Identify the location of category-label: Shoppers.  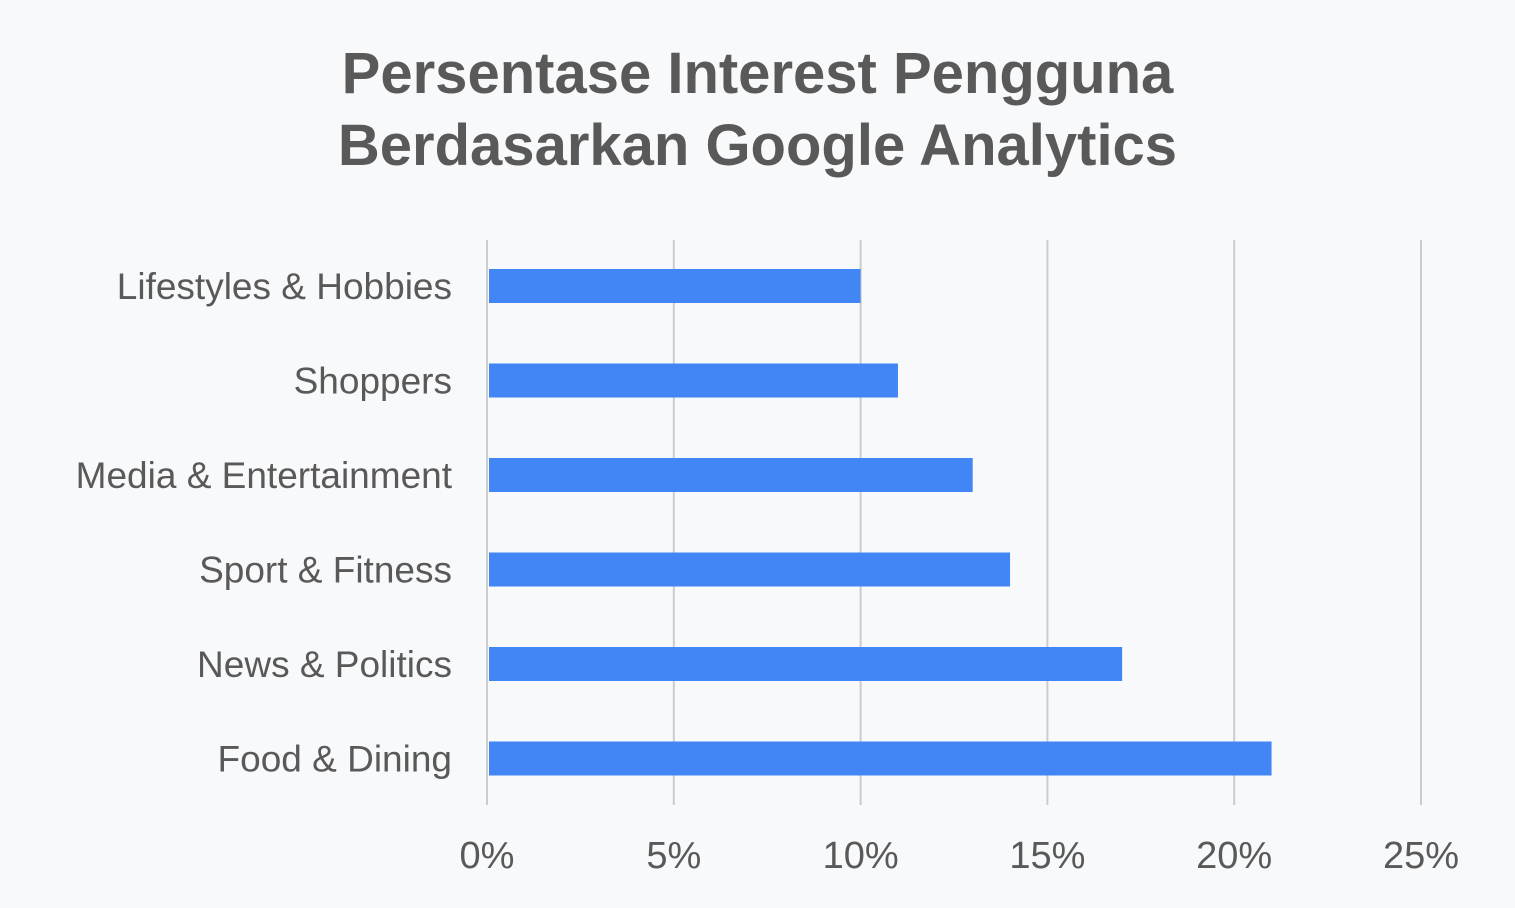
(373, 381).